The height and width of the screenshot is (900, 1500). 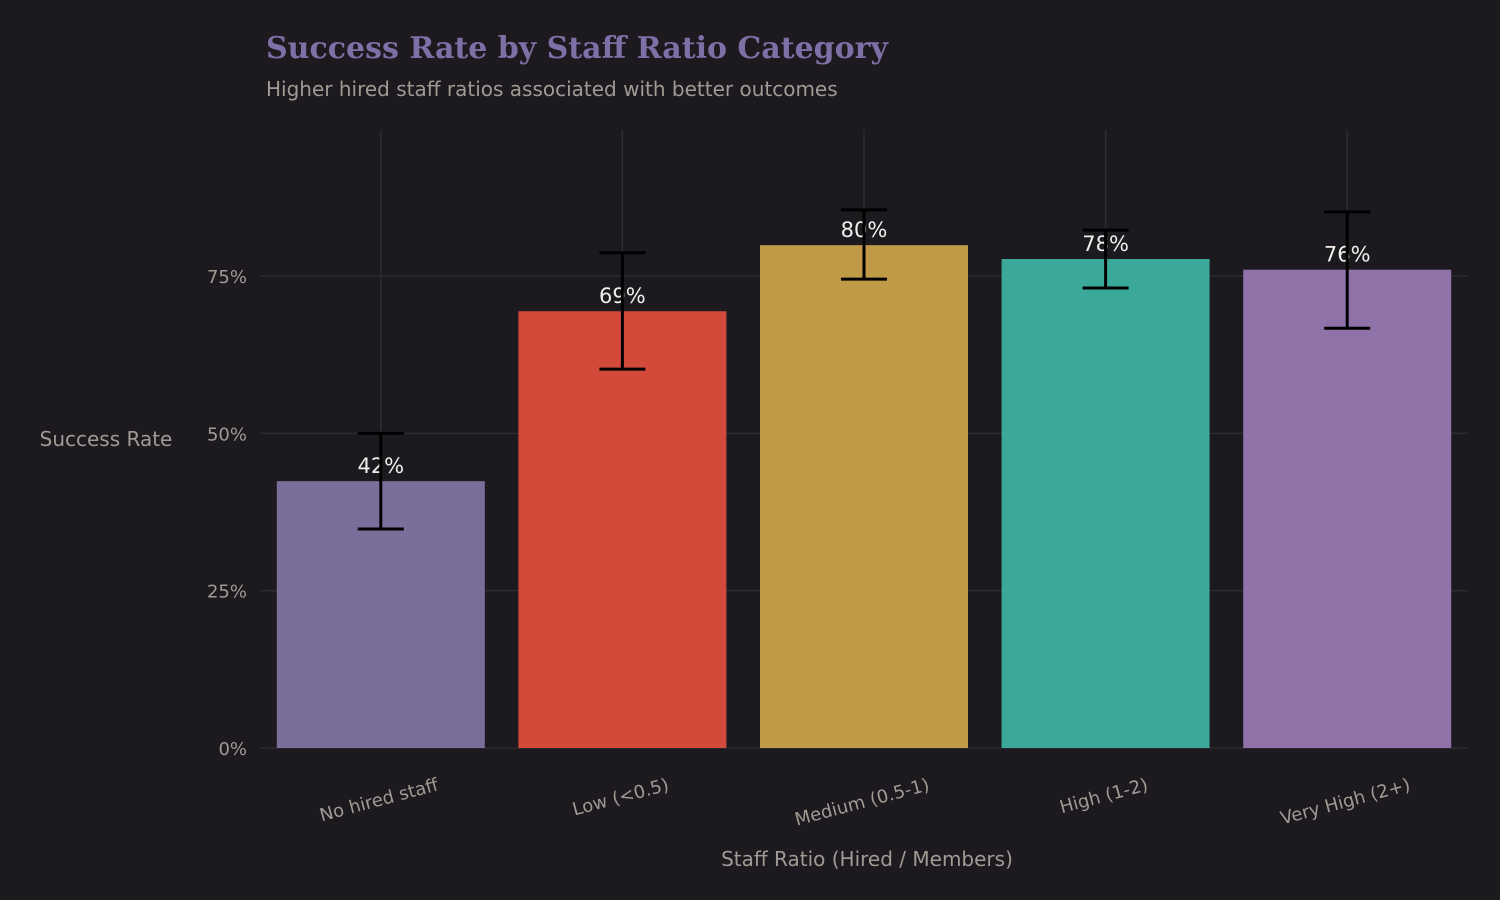 I want to click on y-tick-label: 25%, so click(x=227, y=592).